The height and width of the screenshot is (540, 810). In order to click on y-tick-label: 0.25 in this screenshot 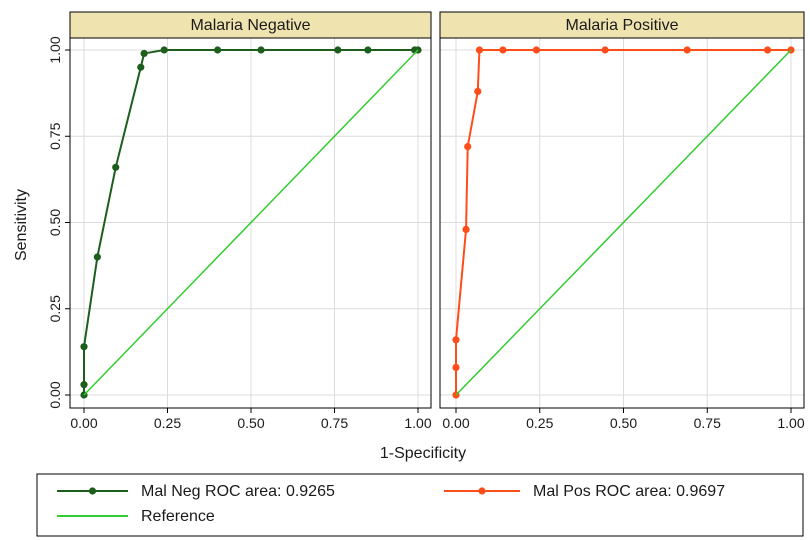, I will do `click(55, 308)`.